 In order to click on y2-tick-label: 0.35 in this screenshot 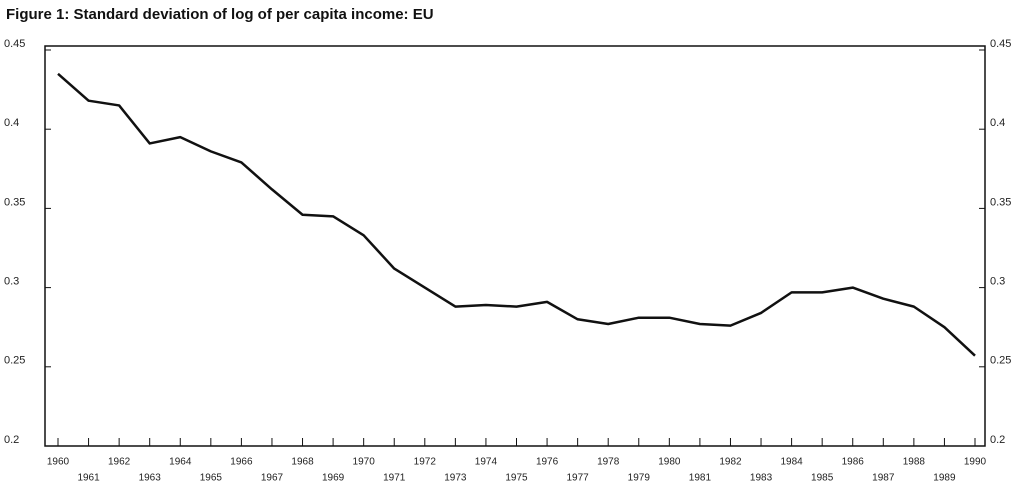, I will do `click(1000, 202)`.